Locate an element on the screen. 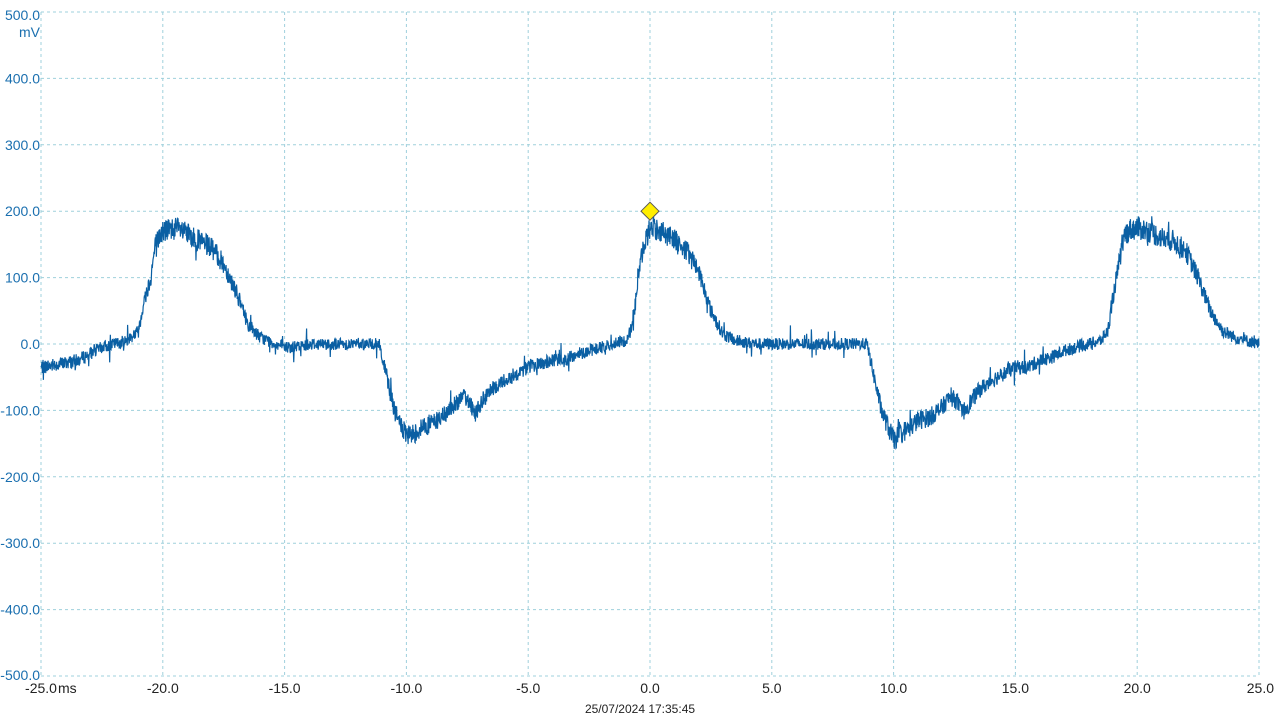 This screenshot has width=1280, height=720. y-tick-label: -100.0 is located at coordinates (20, 410).